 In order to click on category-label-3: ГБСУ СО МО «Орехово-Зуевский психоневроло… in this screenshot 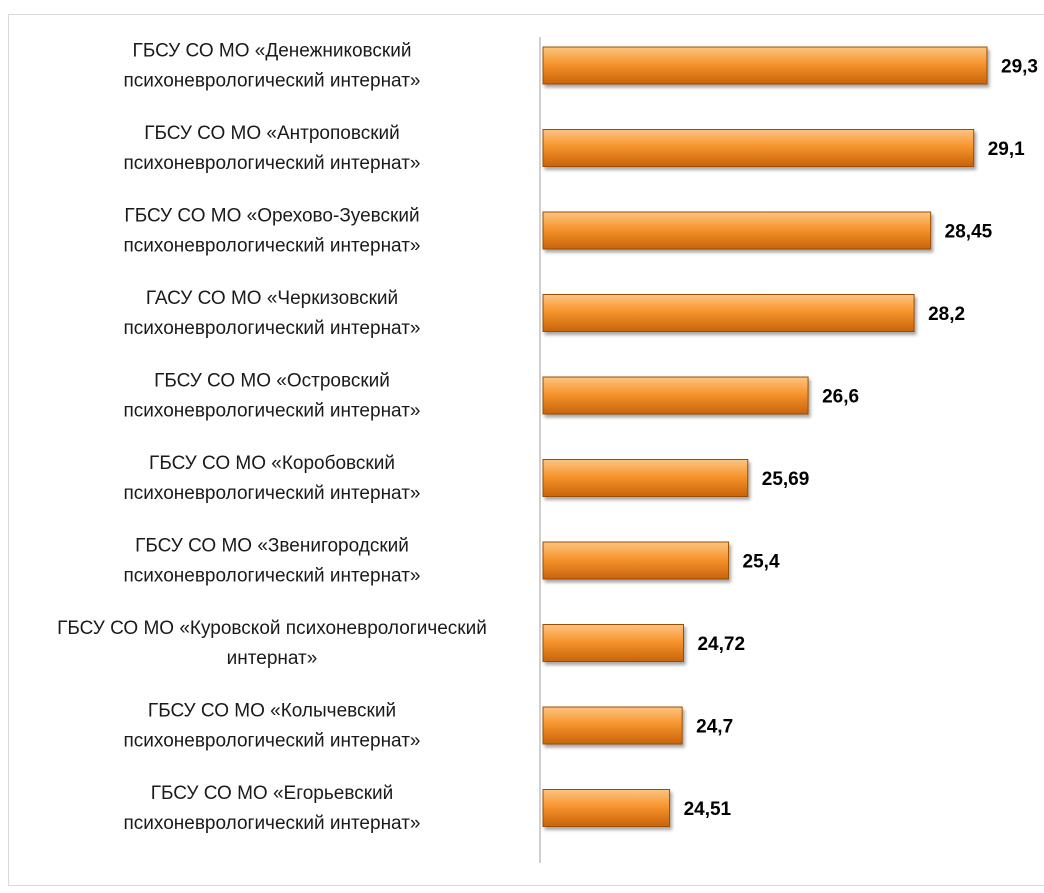, I will do `click(272, 231)`.